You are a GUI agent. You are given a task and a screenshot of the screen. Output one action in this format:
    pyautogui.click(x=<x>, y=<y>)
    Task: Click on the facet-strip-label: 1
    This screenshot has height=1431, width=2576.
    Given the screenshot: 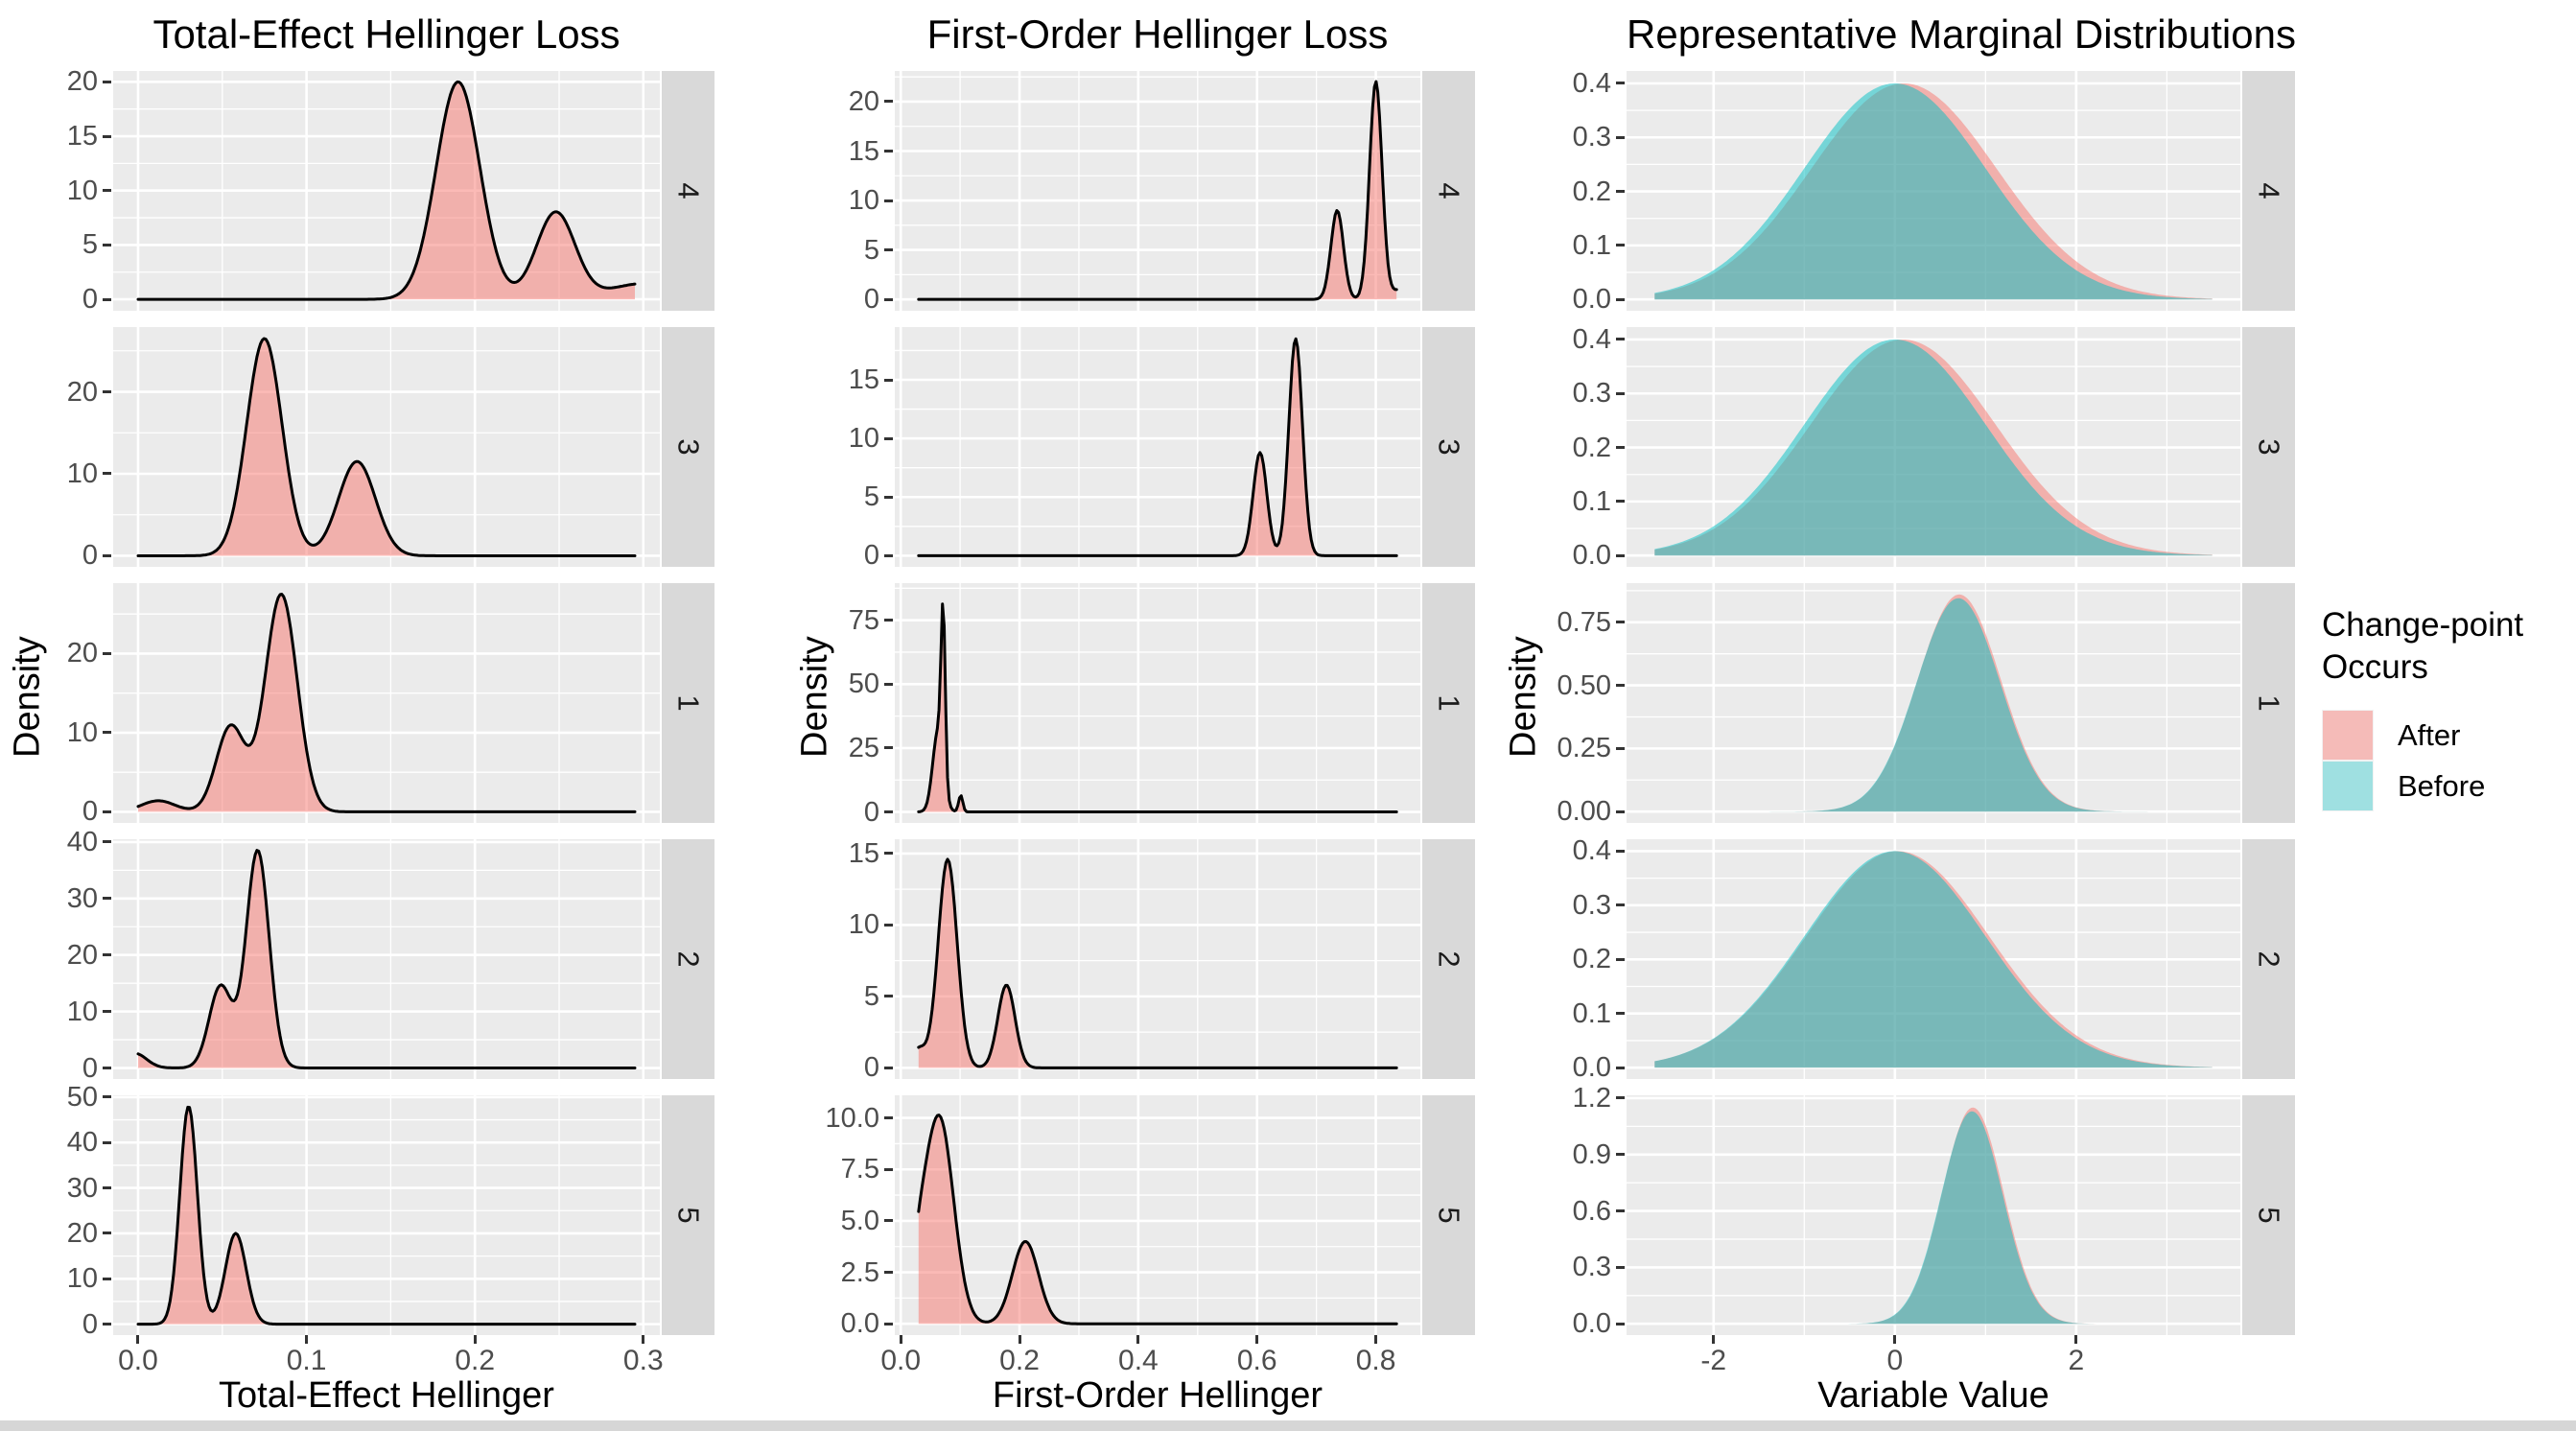 What is the action you would take?
    pyautogui.click(x=1449, y=703)
    